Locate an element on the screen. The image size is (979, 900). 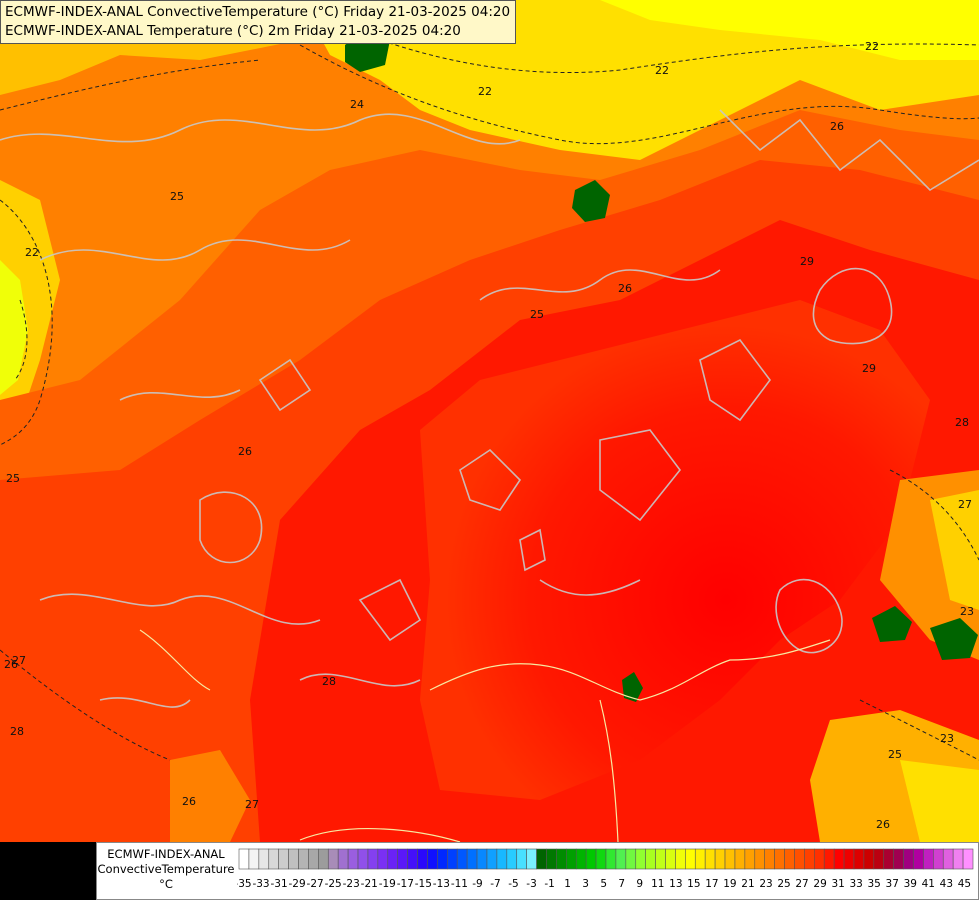
legend-tick-label: -5 is located at coordinates (513, 884).